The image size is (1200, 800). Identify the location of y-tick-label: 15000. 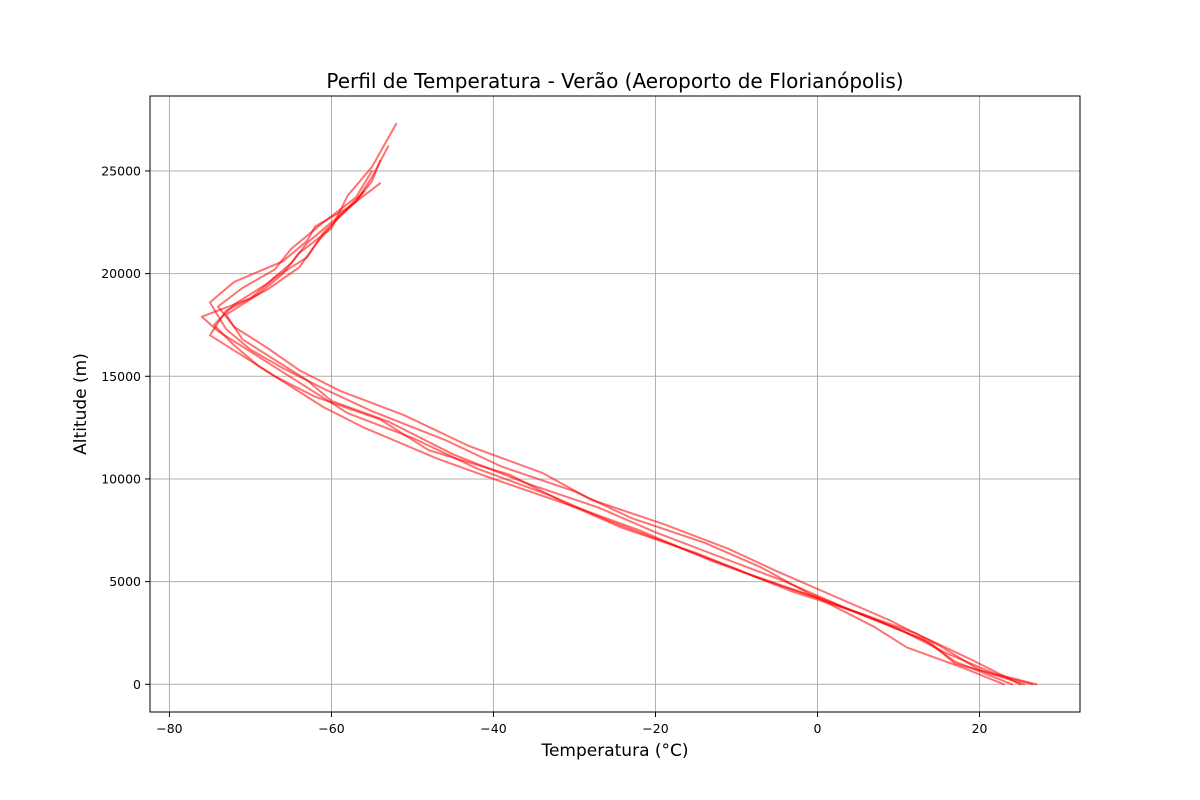
(121, 376).